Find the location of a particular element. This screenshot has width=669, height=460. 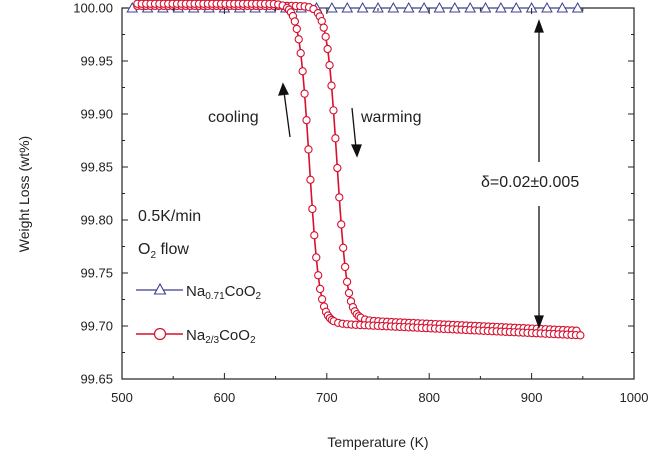

rate-label: 0.5K/min is located at coordinates (169, 216).